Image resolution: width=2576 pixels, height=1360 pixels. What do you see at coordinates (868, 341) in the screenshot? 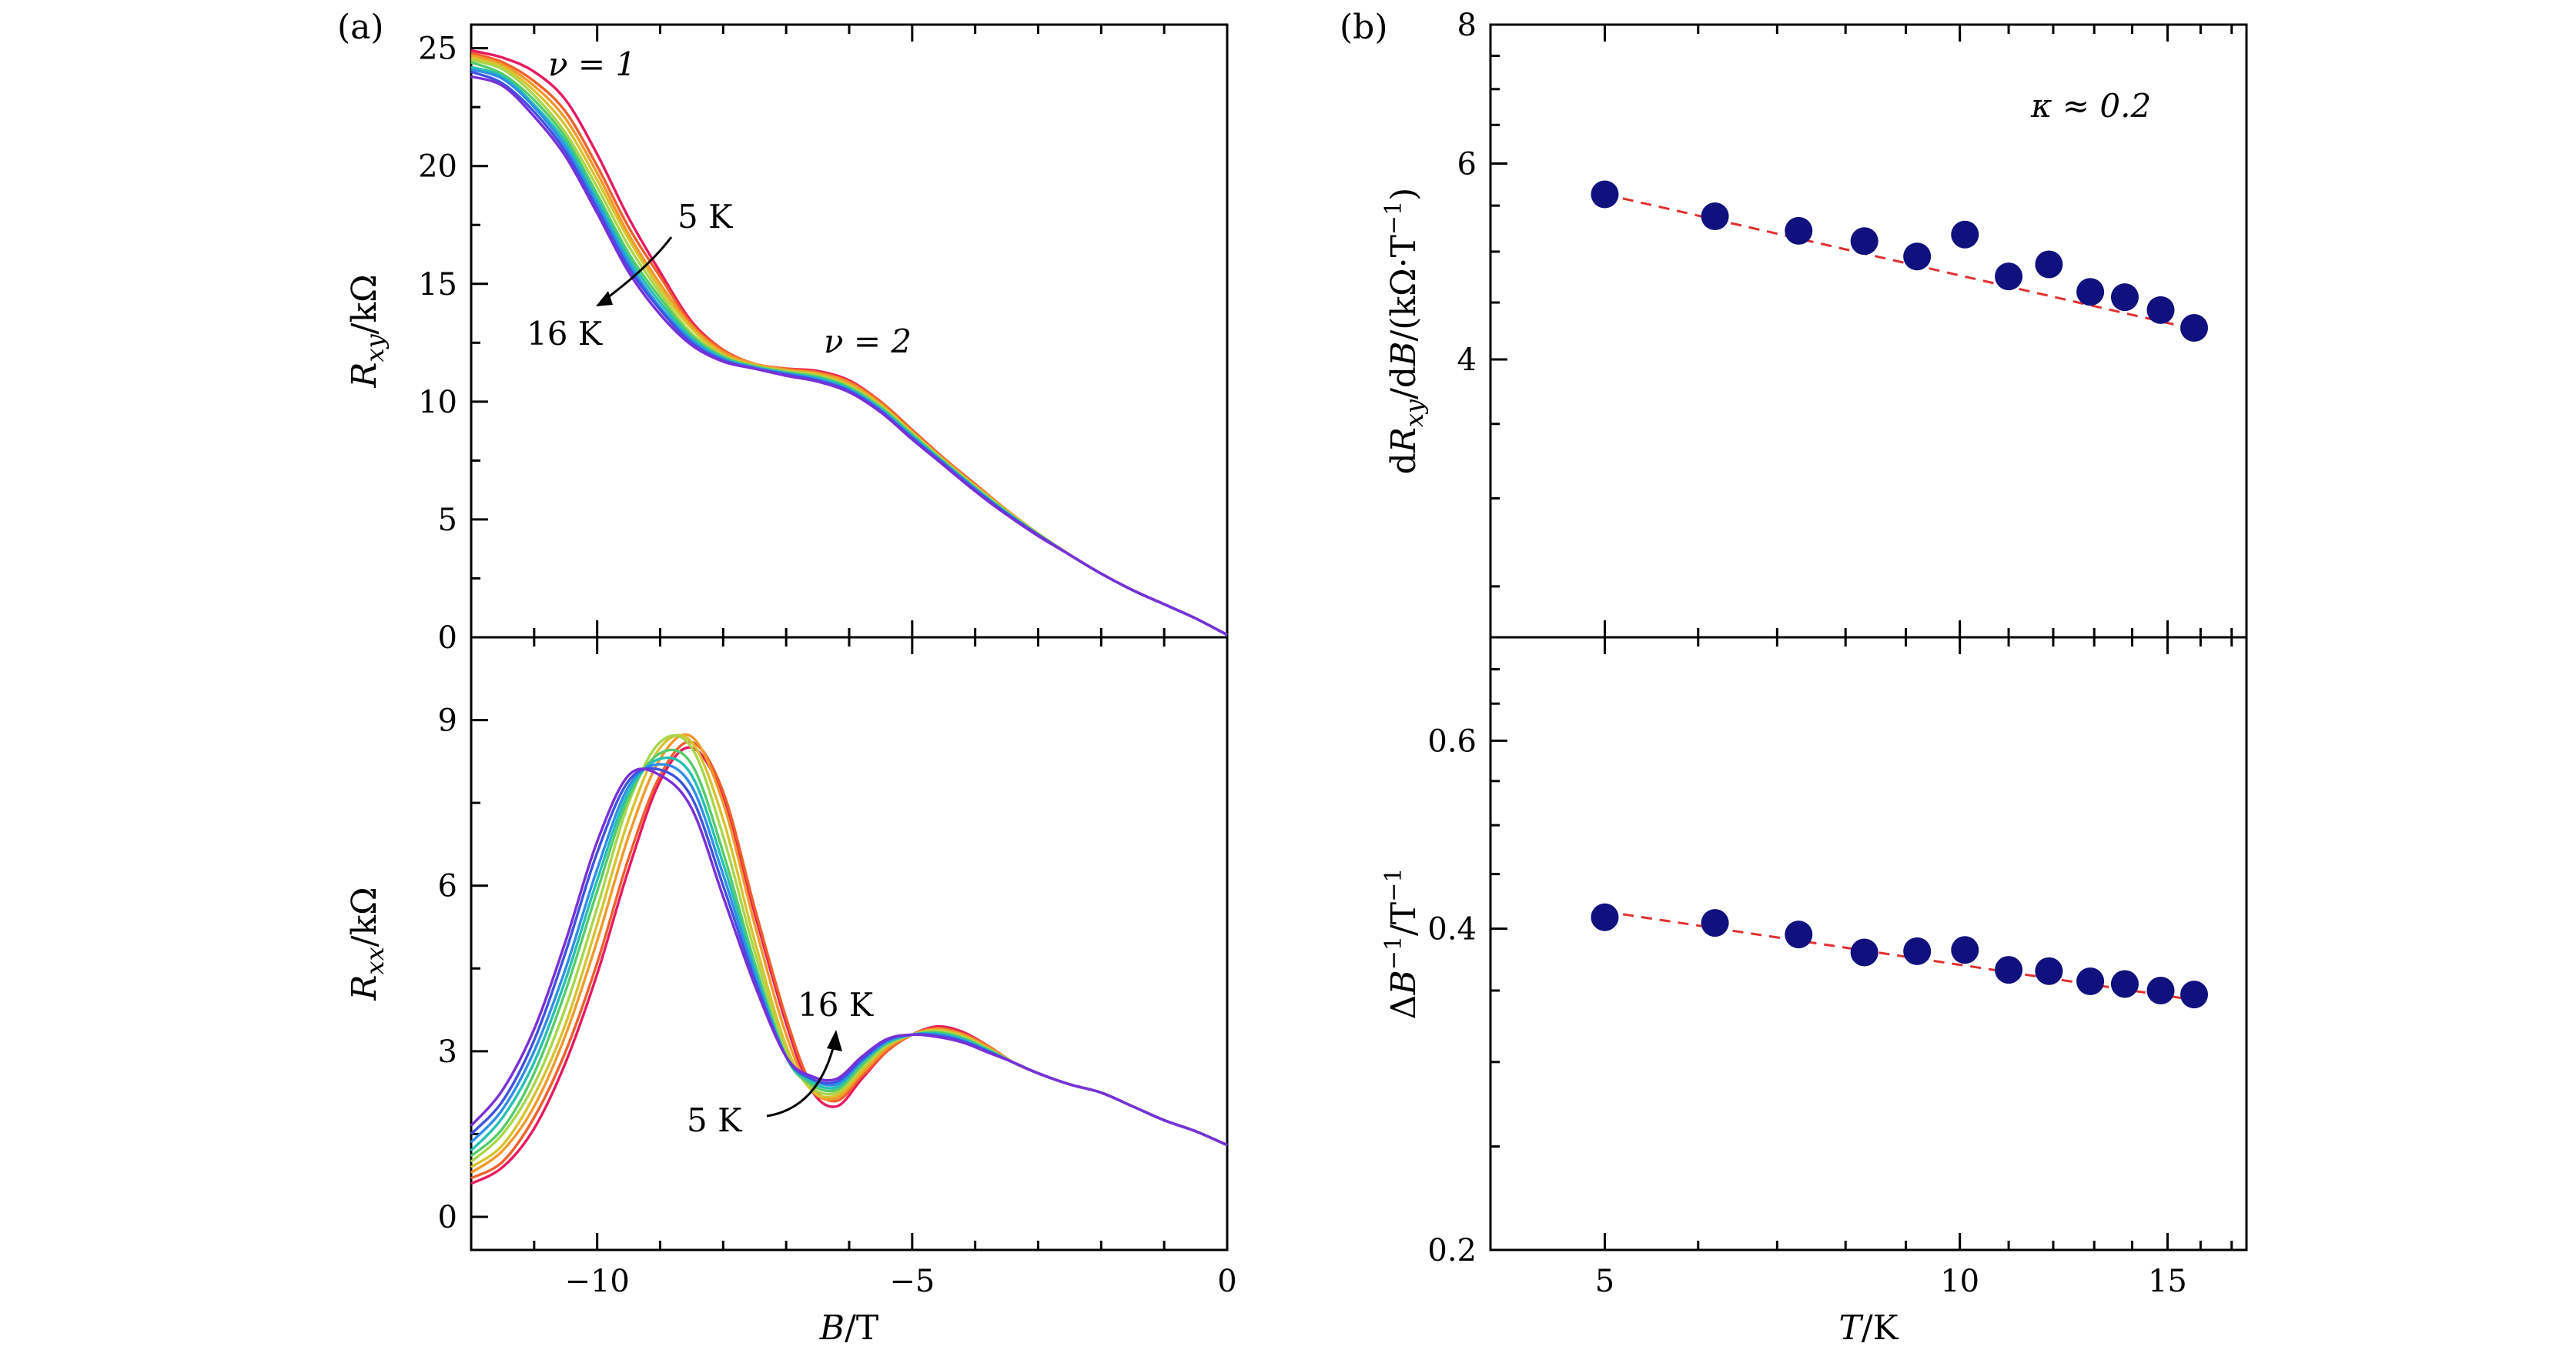
I see `nu2-annotation: ν = 2` at bounding box center [868, 341].